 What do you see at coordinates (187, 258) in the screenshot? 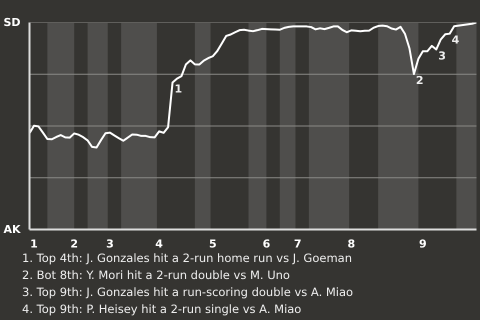
I see `text: 1. Top 4th: J. Gonzales hit a 2-run home run vs J. Goeman` at bounding box center [187, 258].